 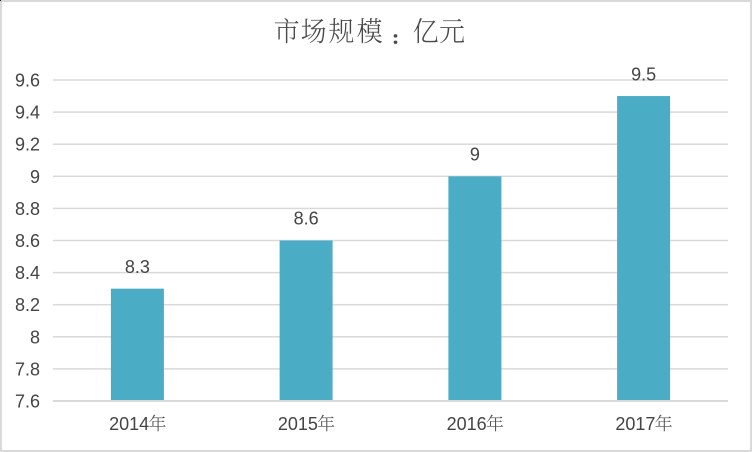 What do you see at coordinates (27, 209) in the screenshot?
I see `svg-text: 8.8` at bounding box center [27, 209].